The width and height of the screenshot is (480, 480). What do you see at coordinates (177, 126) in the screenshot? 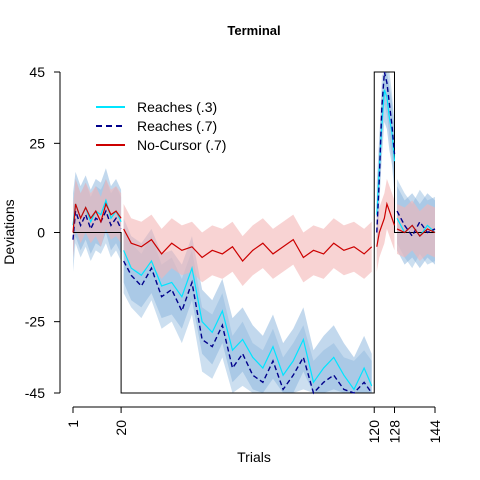
I see `legend-label-1: Reaches (.7)` at bounding box center [177, 126].